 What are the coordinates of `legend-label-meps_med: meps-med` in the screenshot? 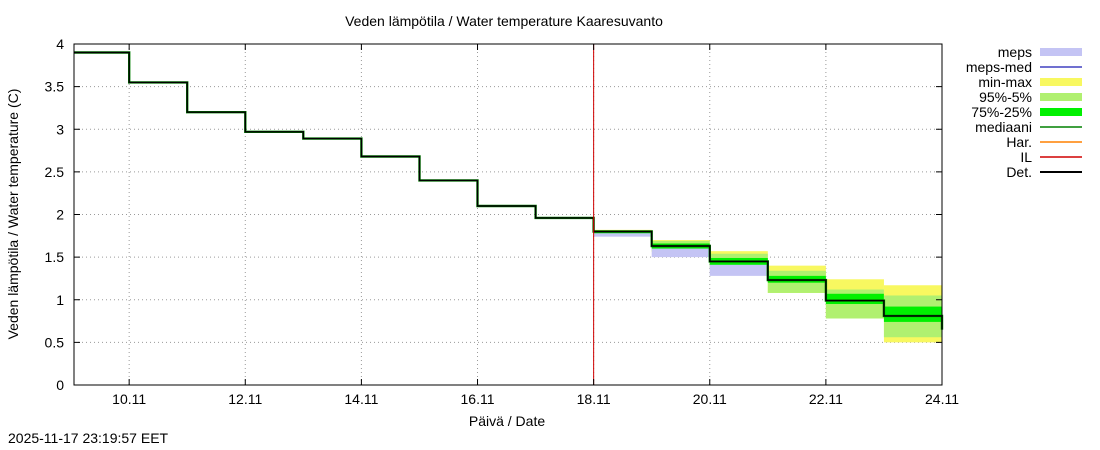 It's located at (999, 67).